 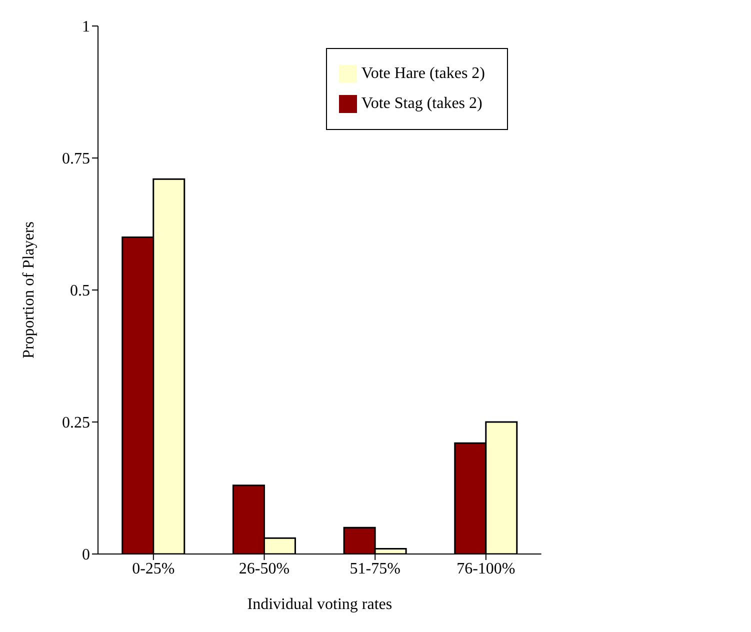 What do you see at coordinates (76, 159) in the screenshot?
I see `y-tick-label: 0.75` at bounding box center [76, 159].